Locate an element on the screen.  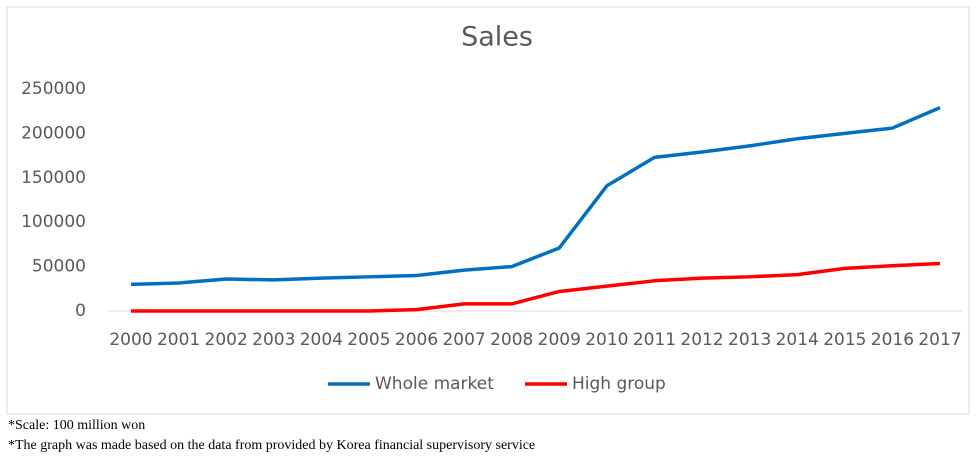
x-tick-label: 2006 is located at coordinates (416, 340).